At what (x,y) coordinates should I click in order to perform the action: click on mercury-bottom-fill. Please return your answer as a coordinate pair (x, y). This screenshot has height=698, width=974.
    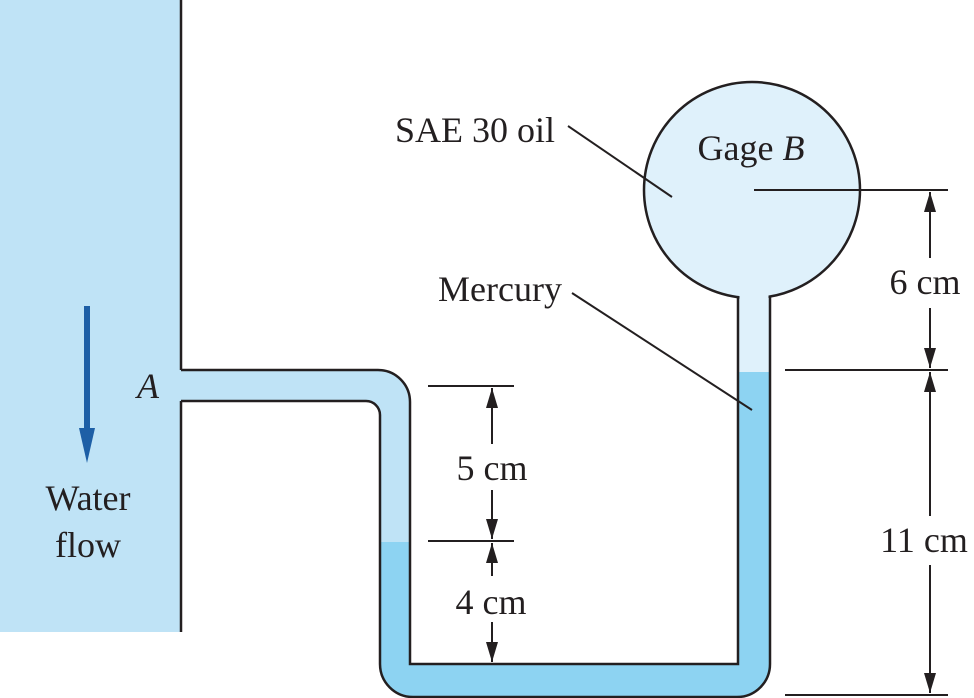
    Looking at the image, I should click on (570, 673).